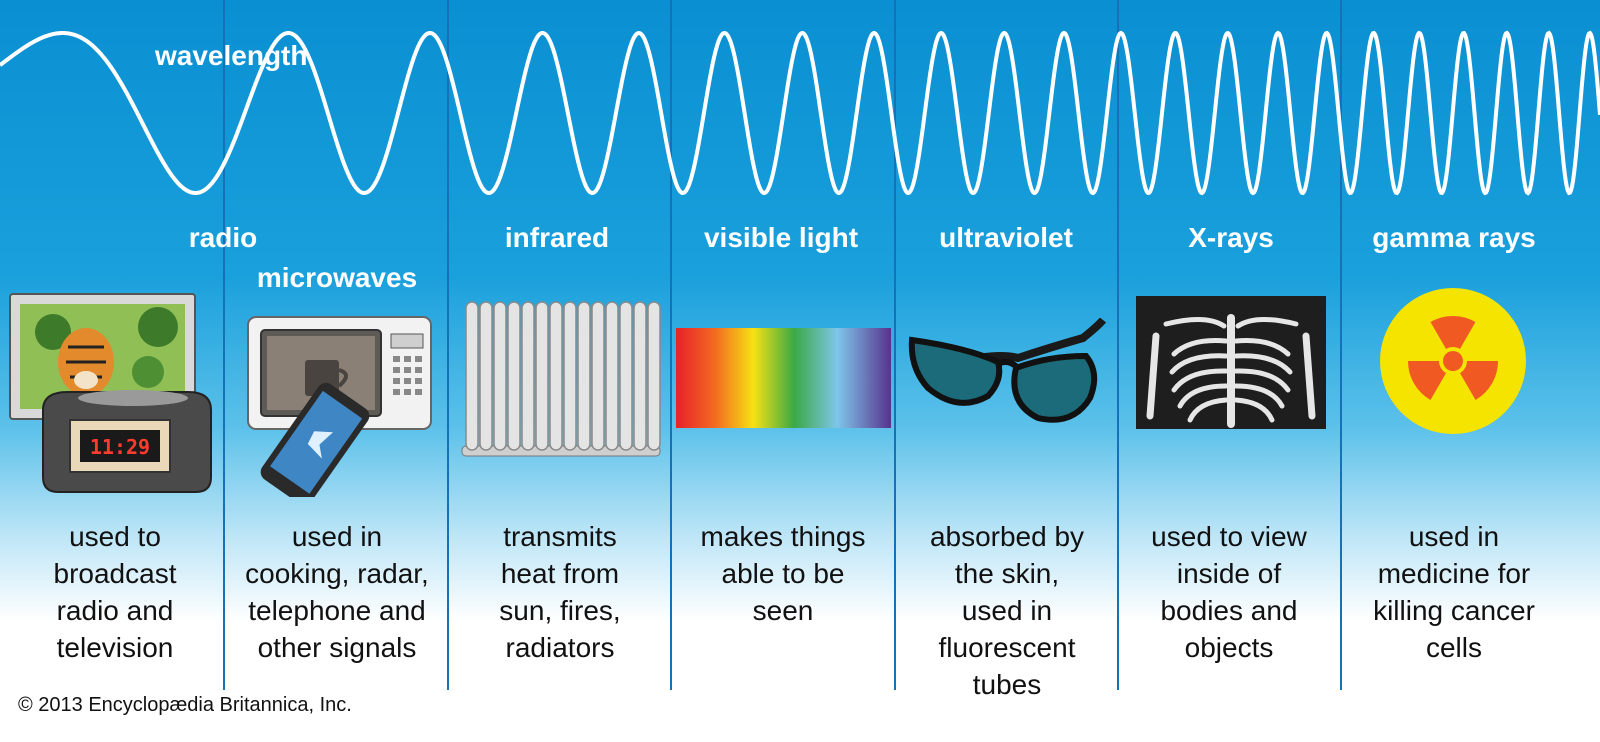 This screenshot has height=742, width=1600. Describe the element at coordinates (1007, 370) in the screenshot. I see `sunglasses-icon` at that location.